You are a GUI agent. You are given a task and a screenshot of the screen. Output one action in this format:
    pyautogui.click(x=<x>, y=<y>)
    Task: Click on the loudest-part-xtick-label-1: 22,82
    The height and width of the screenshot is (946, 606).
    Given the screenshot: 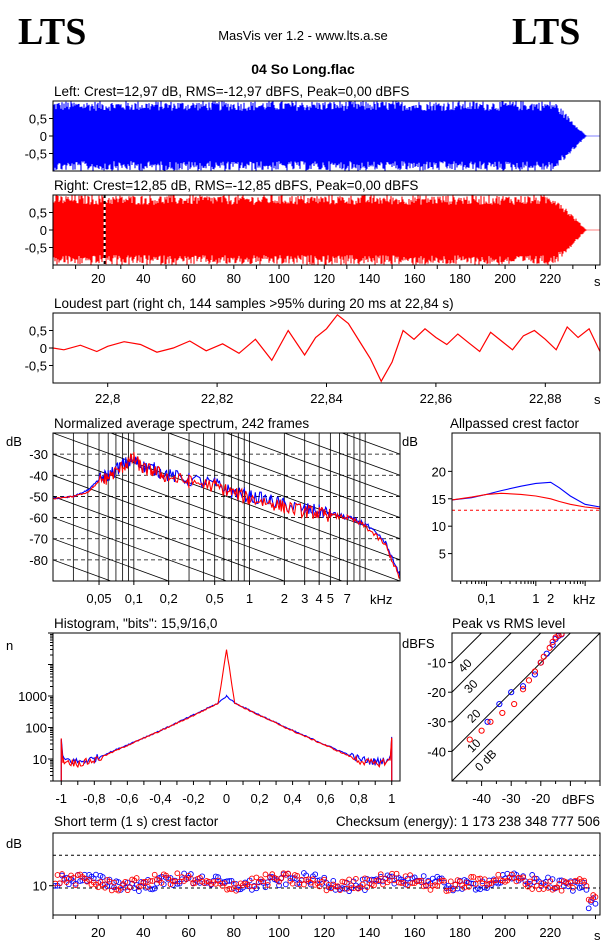 What is the action you would take?
    pyautogui.click(x=217, y=398)
    